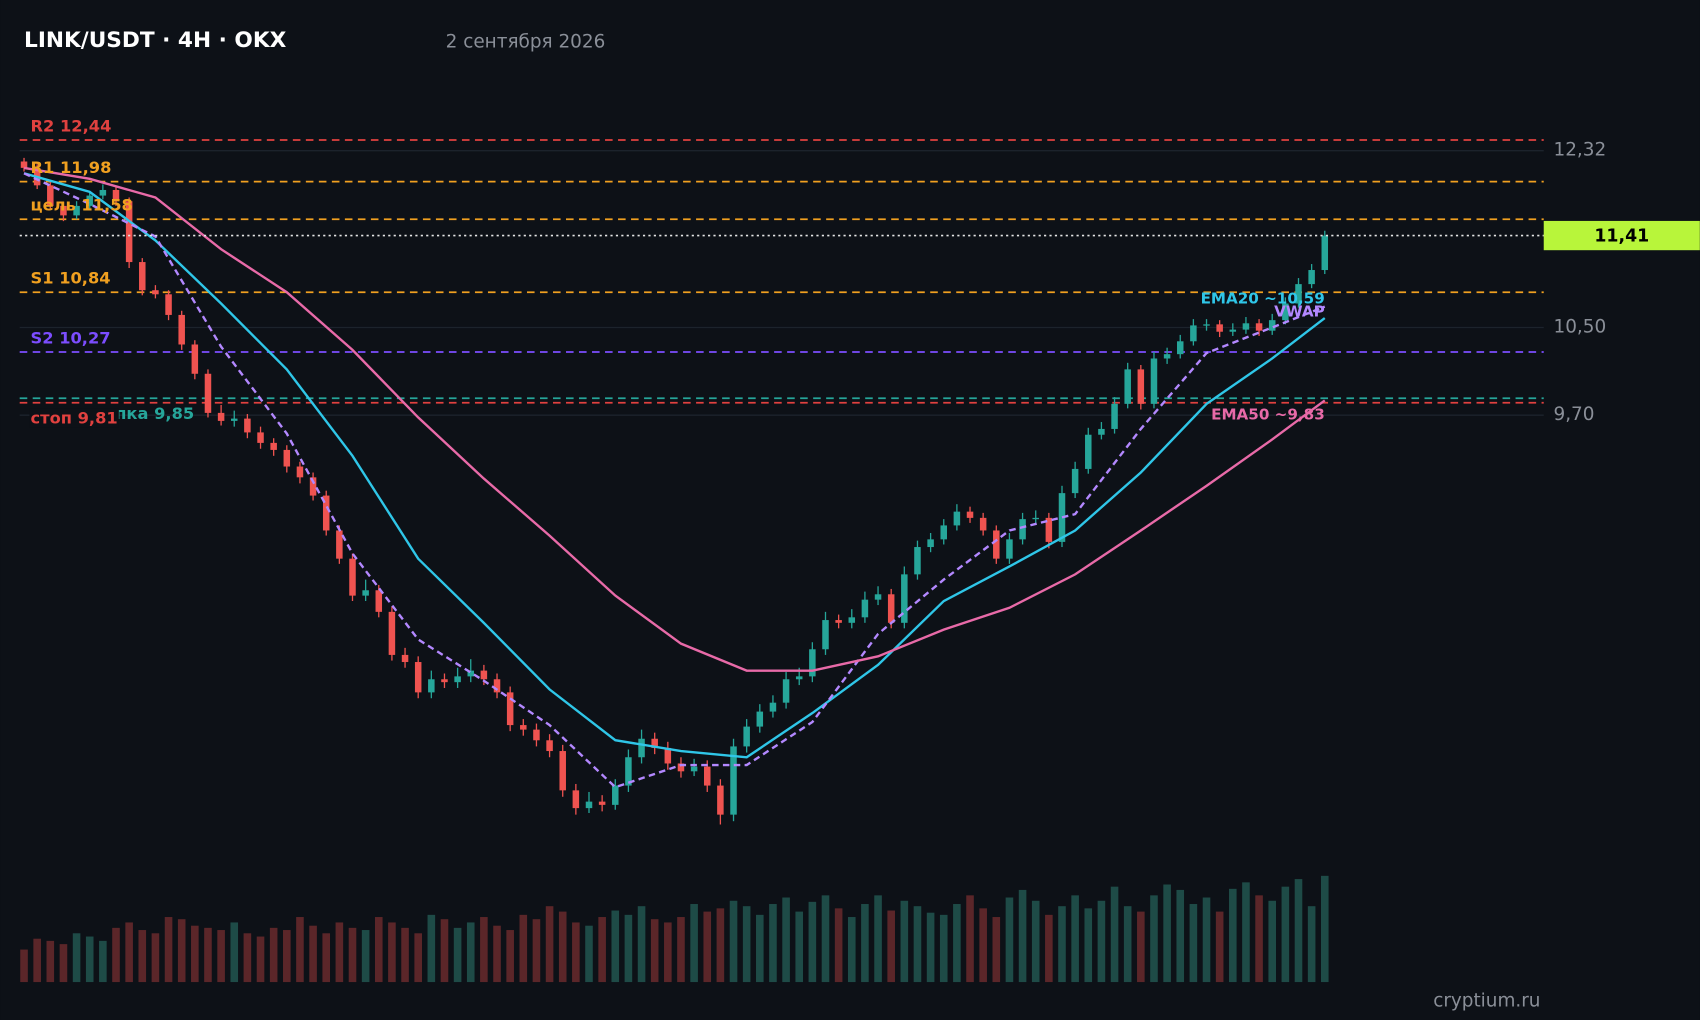  What do you see at coordinates (82, 205) in the screenshot?
I see `level-label: цель 11,58` at bounding box center [82, 205].